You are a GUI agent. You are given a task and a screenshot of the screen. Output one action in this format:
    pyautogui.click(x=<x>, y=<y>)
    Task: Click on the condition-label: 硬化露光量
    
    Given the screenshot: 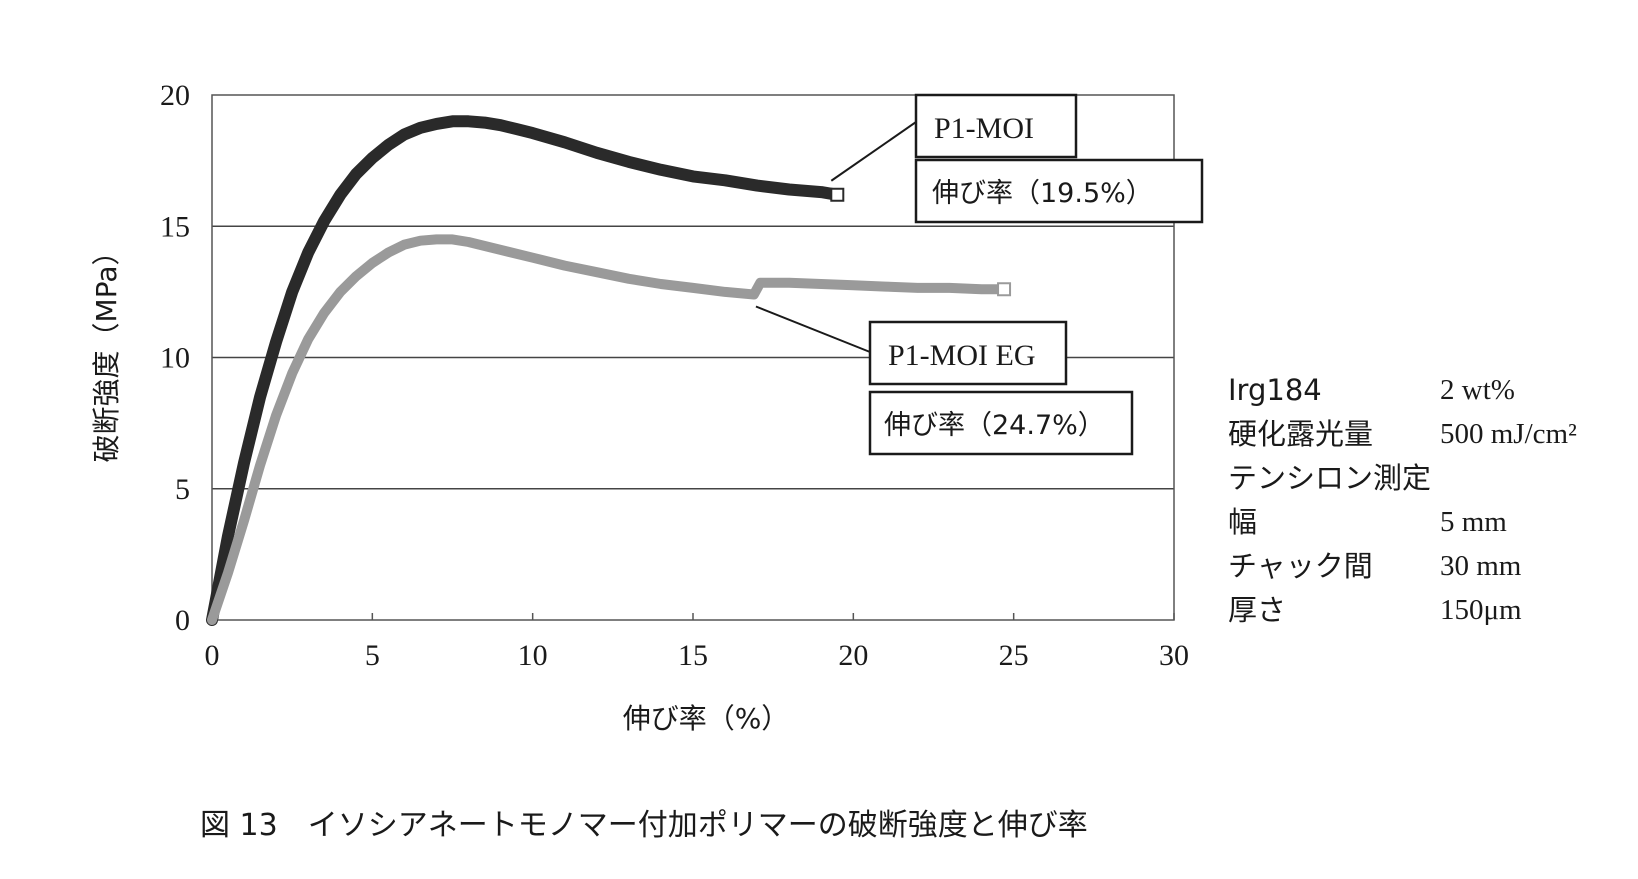 What is the action you would take?
    pyautogui.click(x=1301, y=434)
    